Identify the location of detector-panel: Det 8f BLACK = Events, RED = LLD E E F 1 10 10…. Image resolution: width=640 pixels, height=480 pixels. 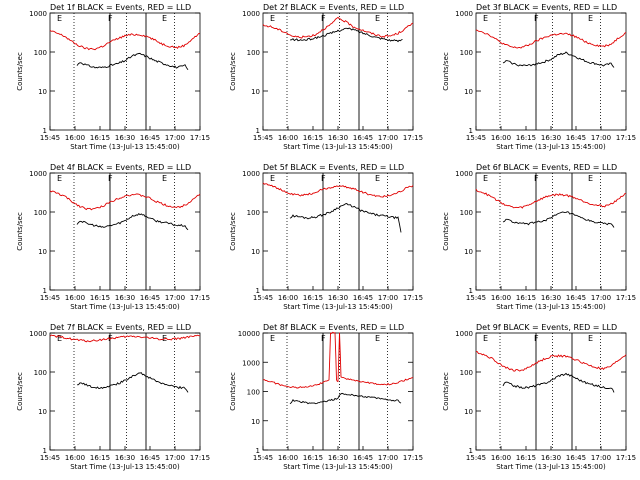
(326, 397).